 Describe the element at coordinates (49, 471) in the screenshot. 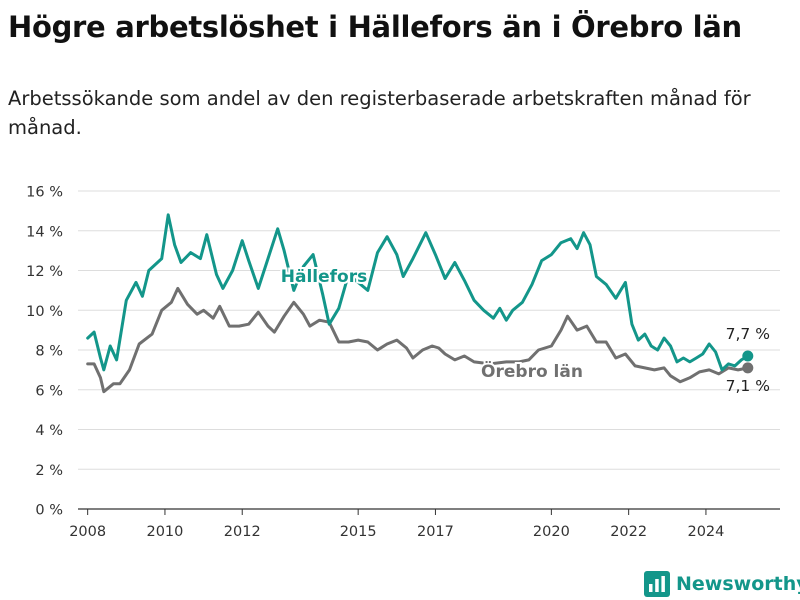

I see `y-tick-label: 2 %` at that location.